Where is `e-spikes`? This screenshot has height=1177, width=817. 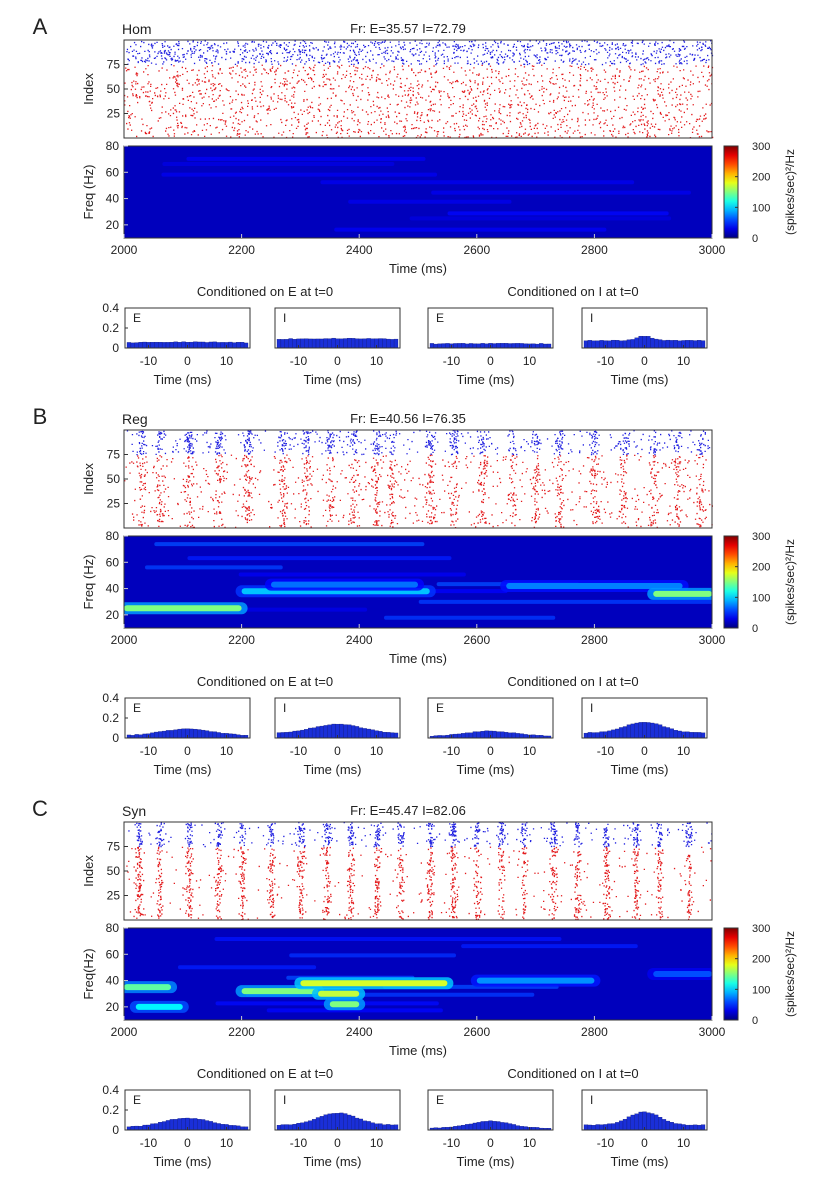 e-spikes is located at coordinates (419, 883).